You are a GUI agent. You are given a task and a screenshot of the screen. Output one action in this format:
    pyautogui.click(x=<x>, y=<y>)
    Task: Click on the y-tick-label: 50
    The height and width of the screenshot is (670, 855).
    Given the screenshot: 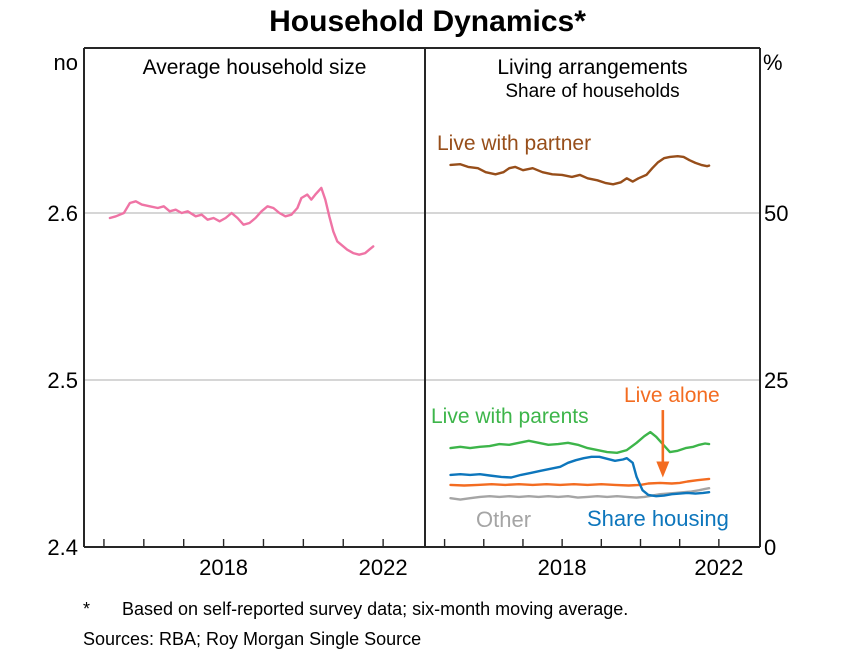 What is the action you would take?
    pyautogui.click(x=776, y=213)
    